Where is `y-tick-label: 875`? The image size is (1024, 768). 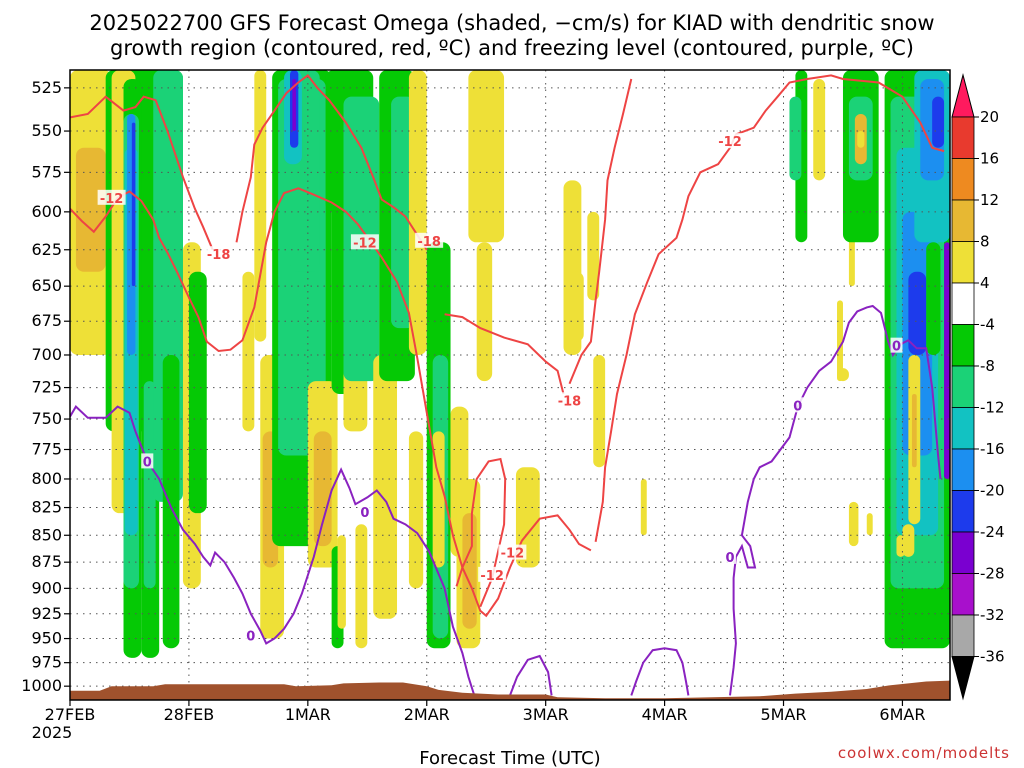 y-tick-label: 875 is located at coordinates (46, 561).